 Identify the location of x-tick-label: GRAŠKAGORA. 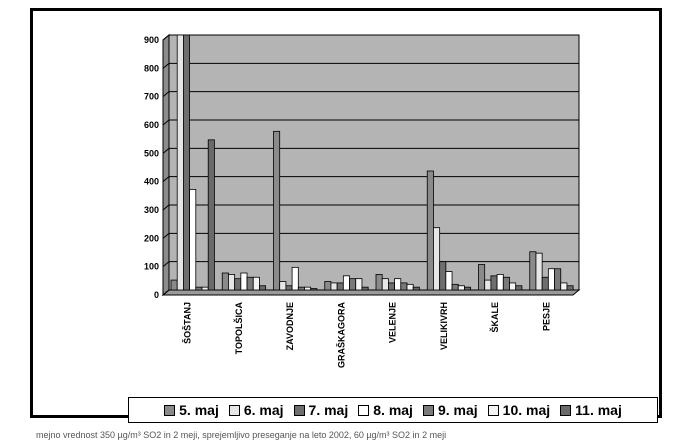
(340, 335).